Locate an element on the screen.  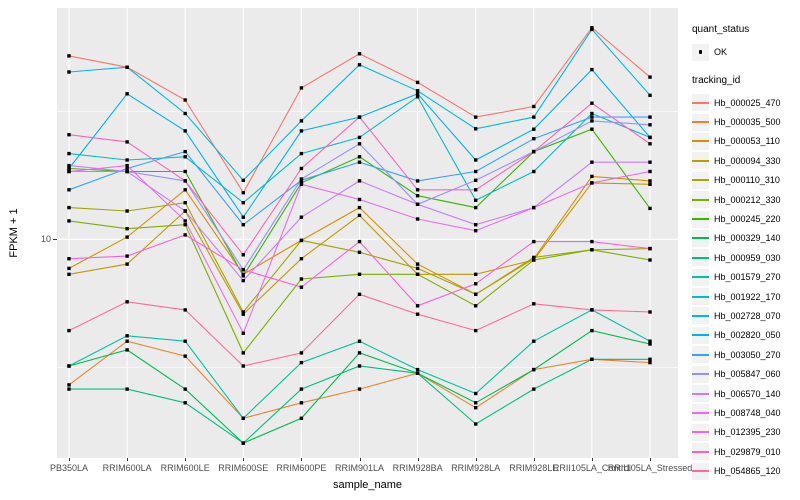
x-tick-label-RRII105LA_Stressed: RRII105LA_Stressed is located at coordinates (650, 468).